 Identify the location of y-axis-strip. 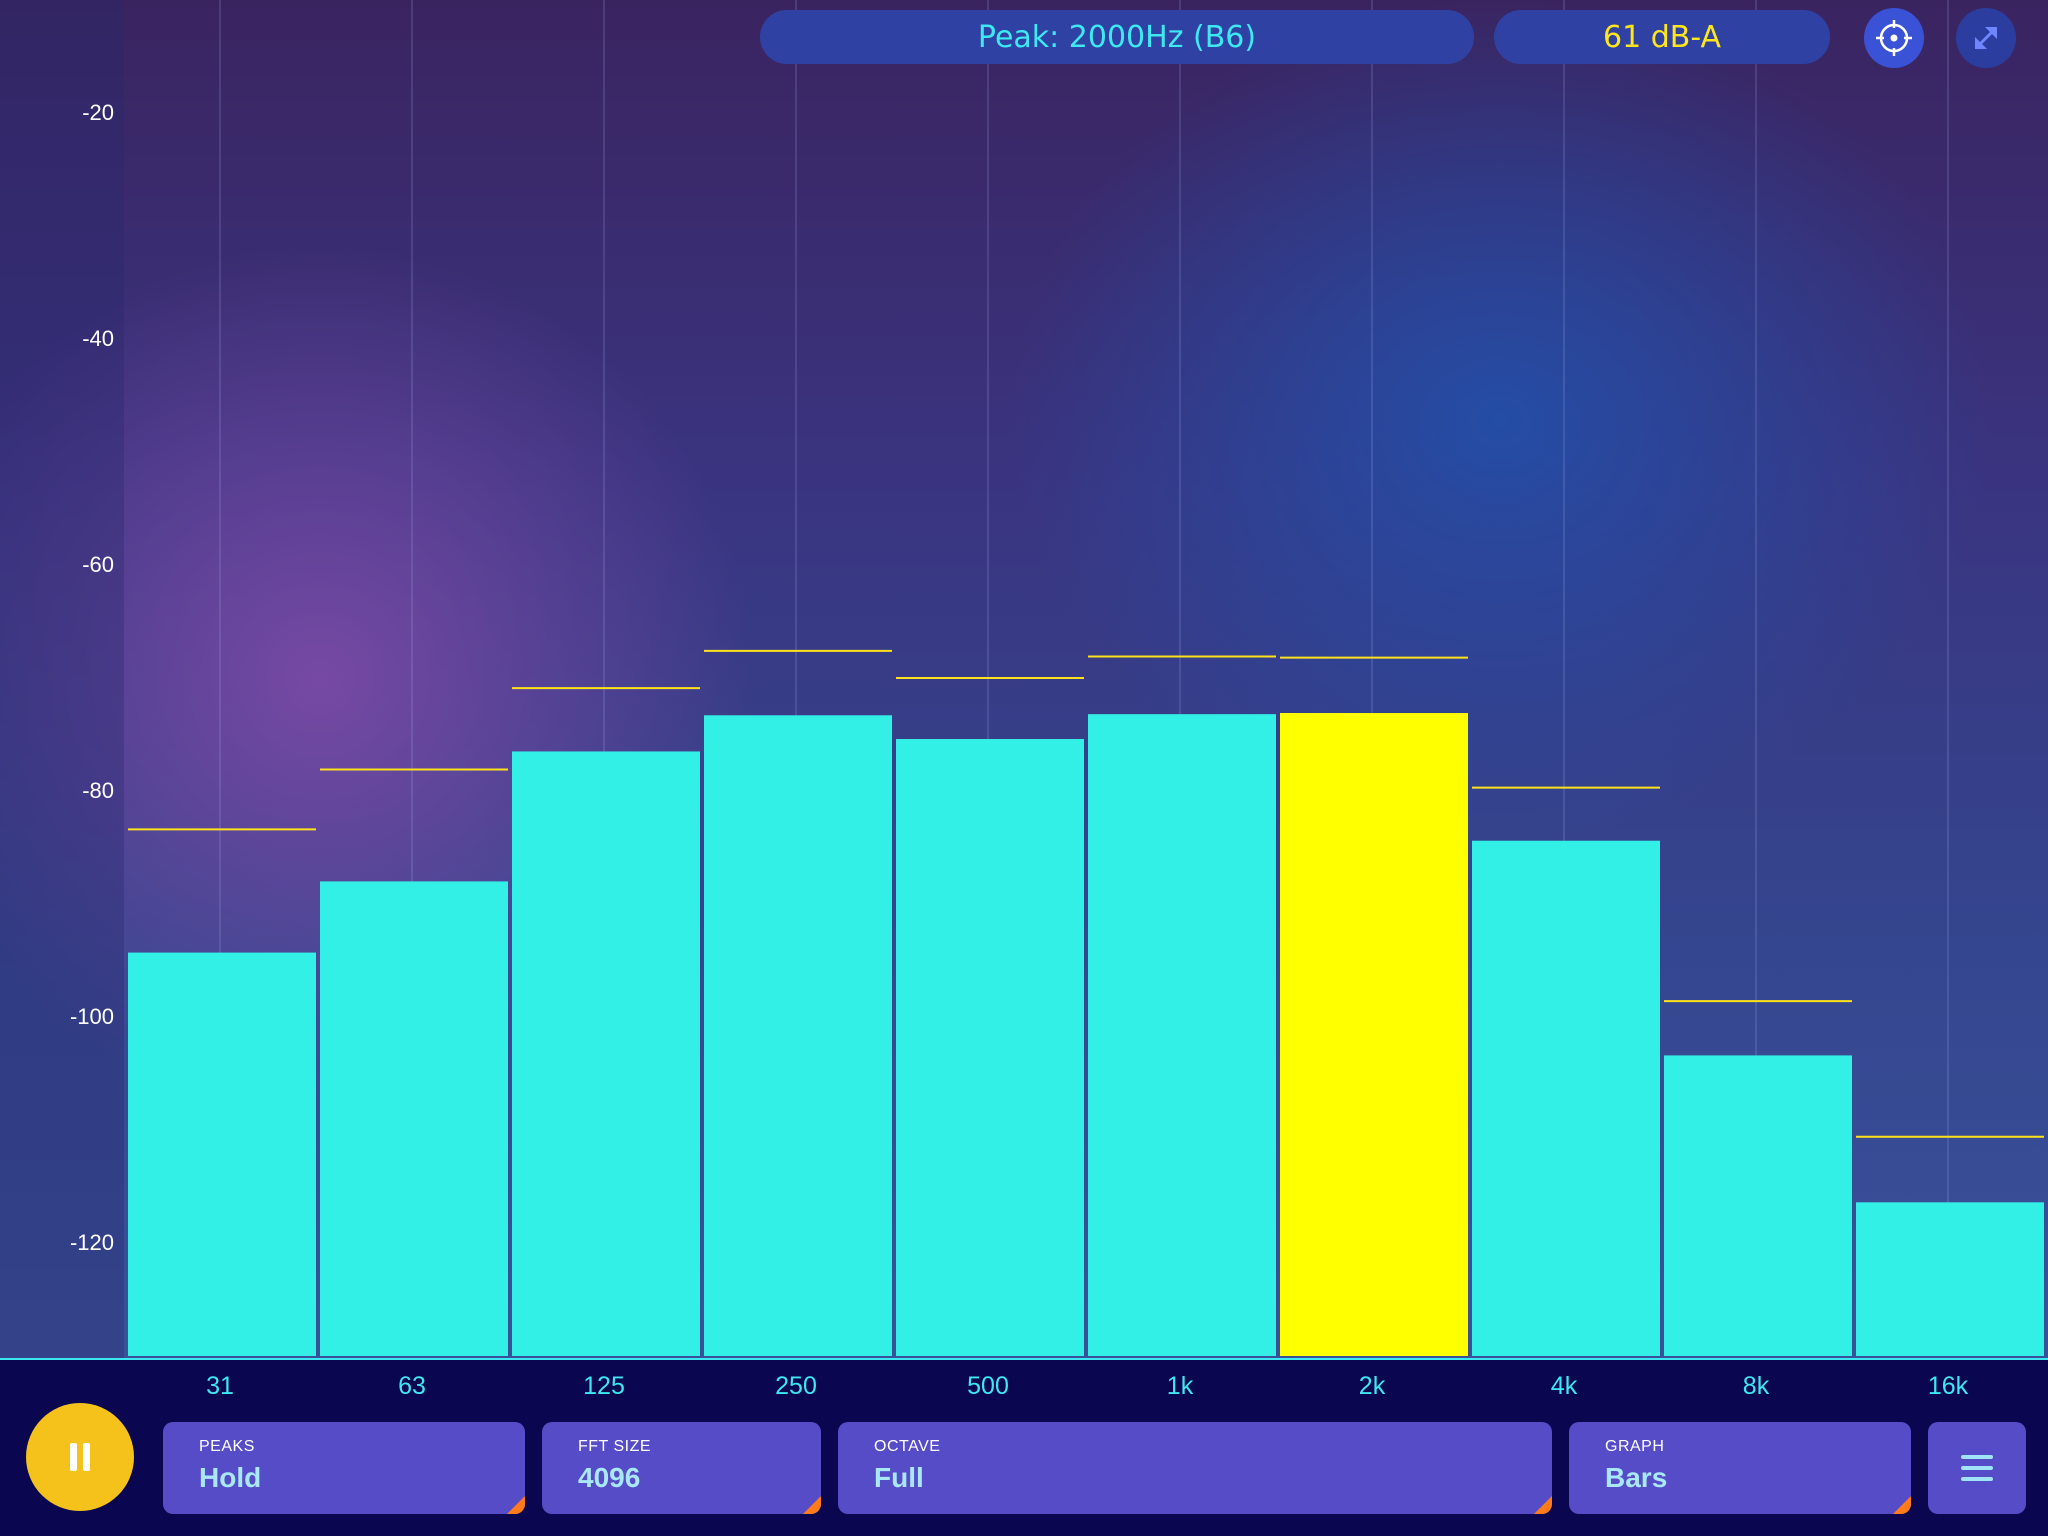
(62, 679).